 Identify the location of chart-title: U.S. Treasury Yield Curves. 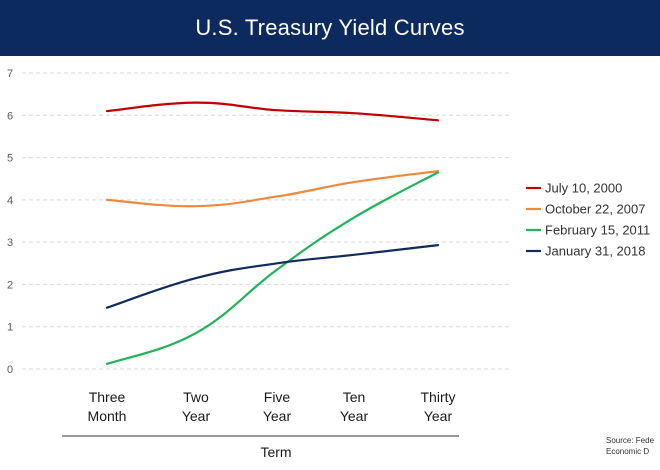
(330, 27).